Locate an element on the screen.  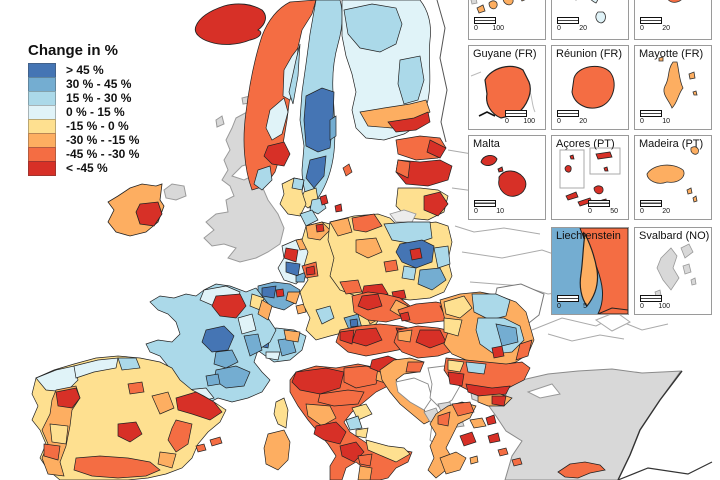
region-latvia is located at coordinates (424, 173).